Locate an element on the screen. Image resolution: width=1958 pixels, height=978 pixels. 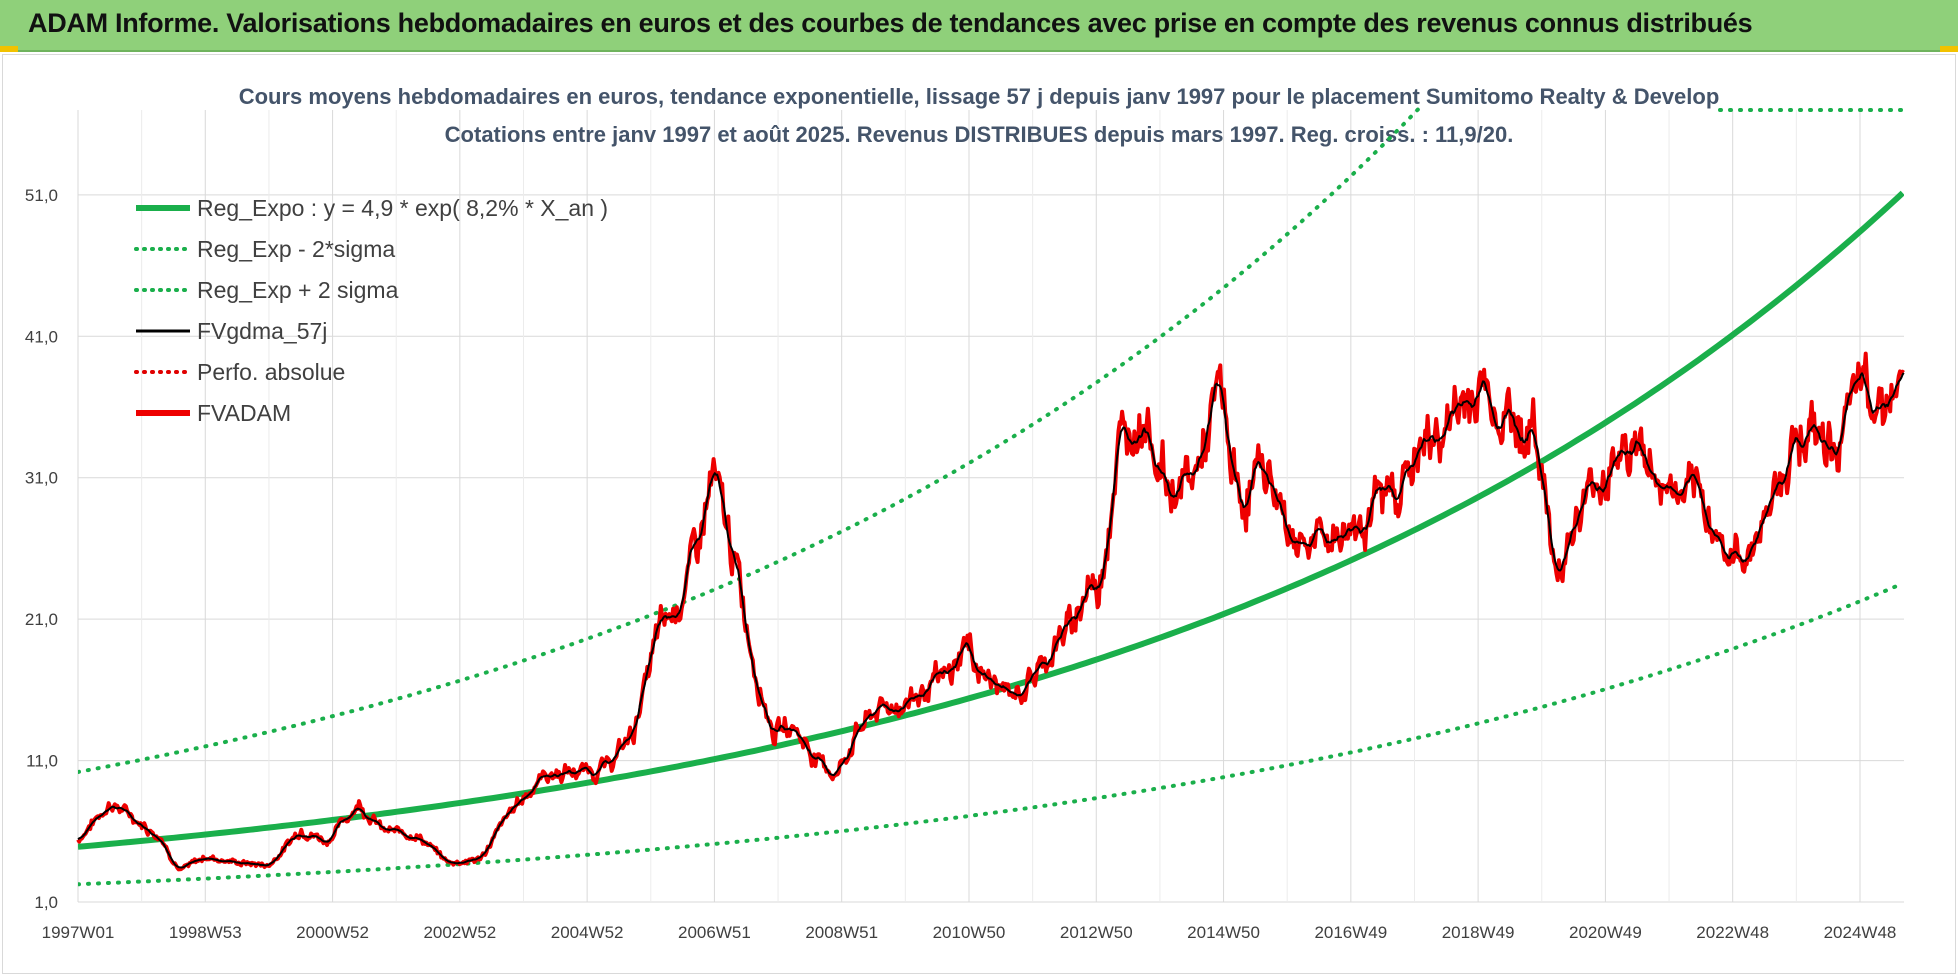
corner-marker-left is located at coordinates (9, 49).